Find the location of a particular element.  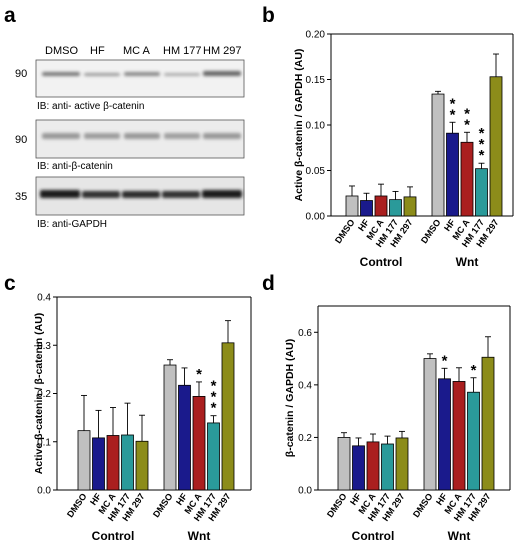

panel-letter-c: c is located at coordinates (10, 283).